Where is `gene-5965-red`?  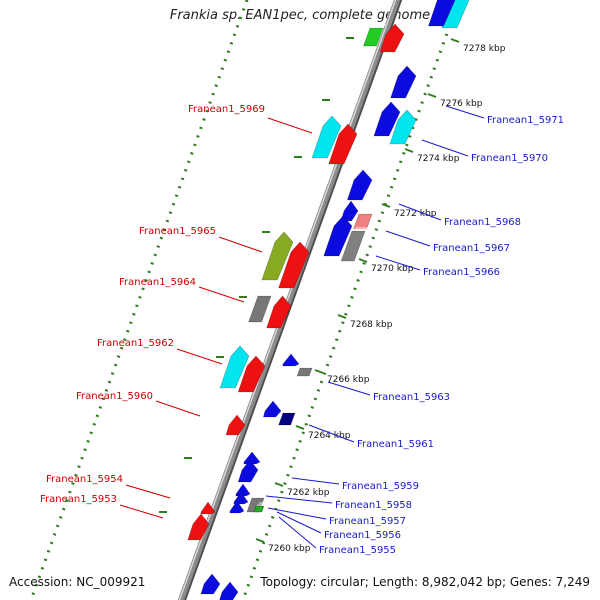 gene-5965-red is located at coordinates (294, 265).